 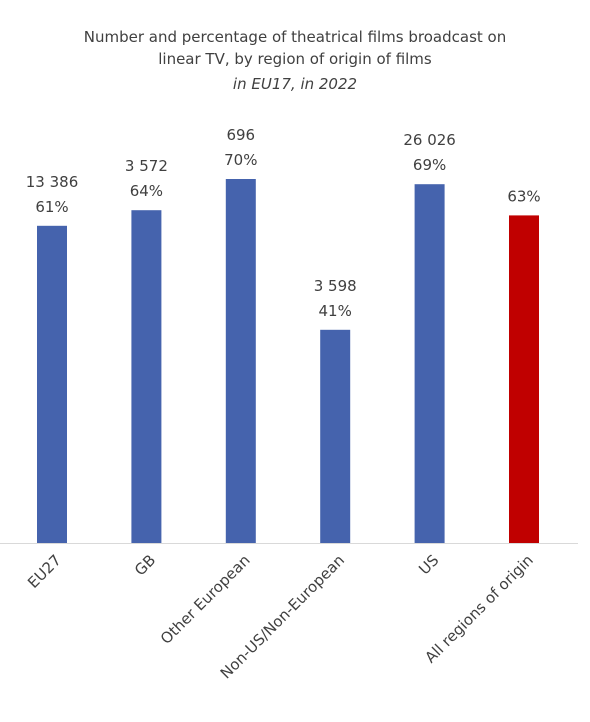 I want to click on chart-subtitle: in EU17, in 2022, so click(x=295, y=84).